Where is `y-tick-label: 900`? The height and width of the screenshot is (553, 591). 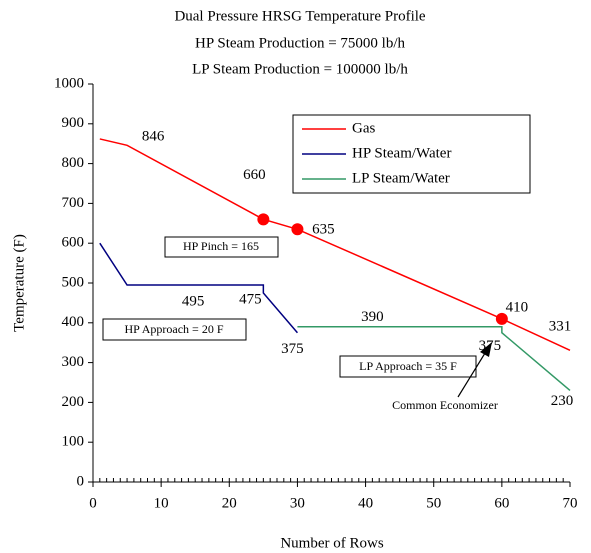 y-tick-label: 900 is located at coordinates (73, 123).